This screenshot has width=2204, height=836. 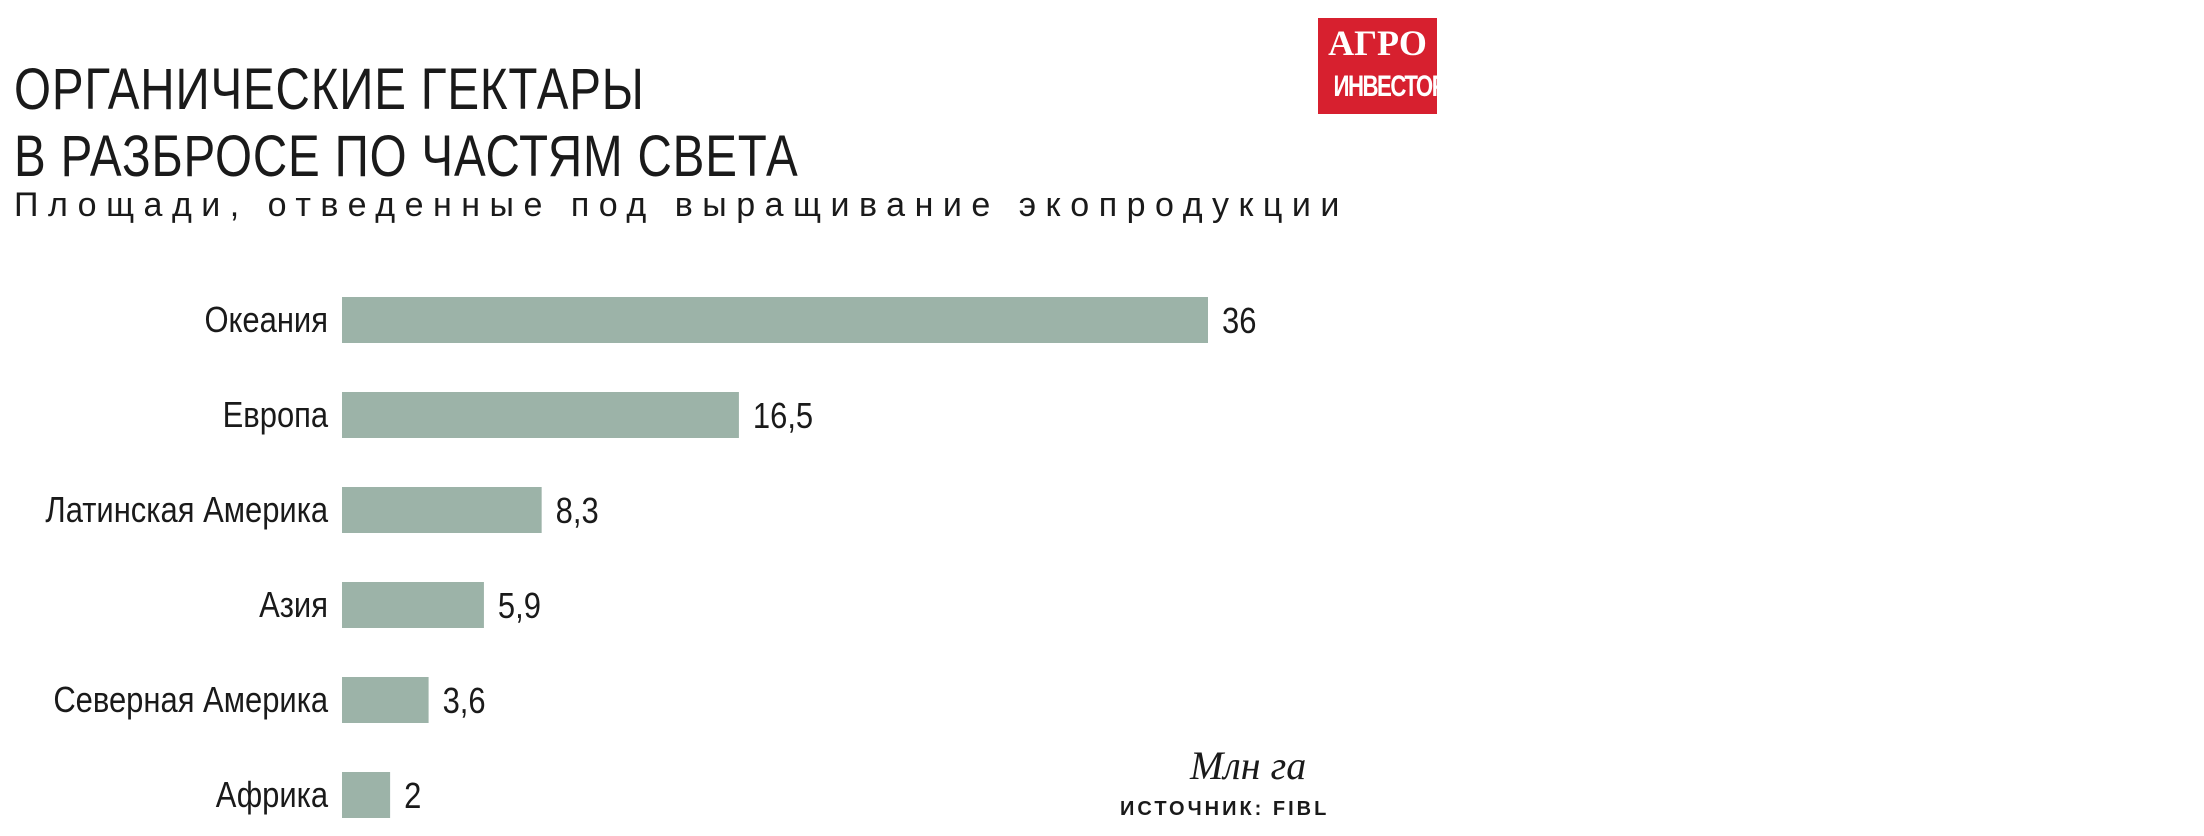 I want to click on category-label: Океания, so click(x=266, y=321).